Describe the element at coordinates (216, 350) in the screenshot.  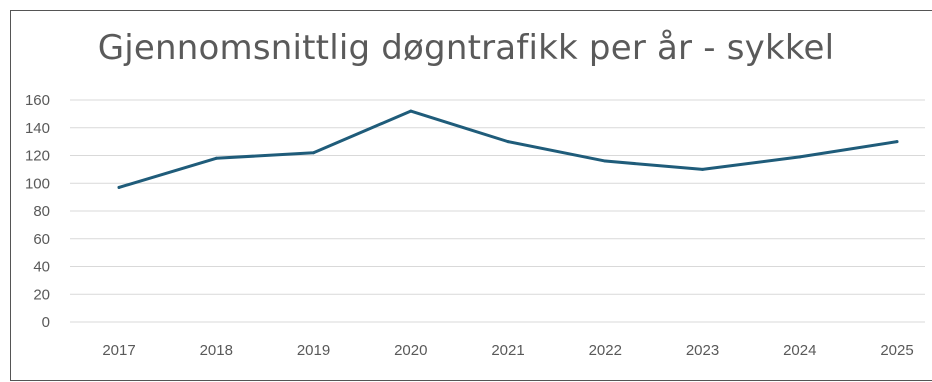
I see `x-tick-label: 2018` at that location.